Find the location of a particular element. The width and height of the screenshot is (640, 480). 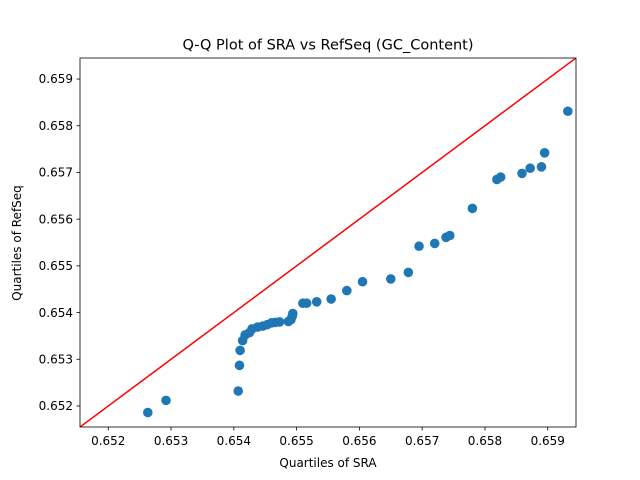

x-tick-label: 0.654 is located at coordinates (234, 441).